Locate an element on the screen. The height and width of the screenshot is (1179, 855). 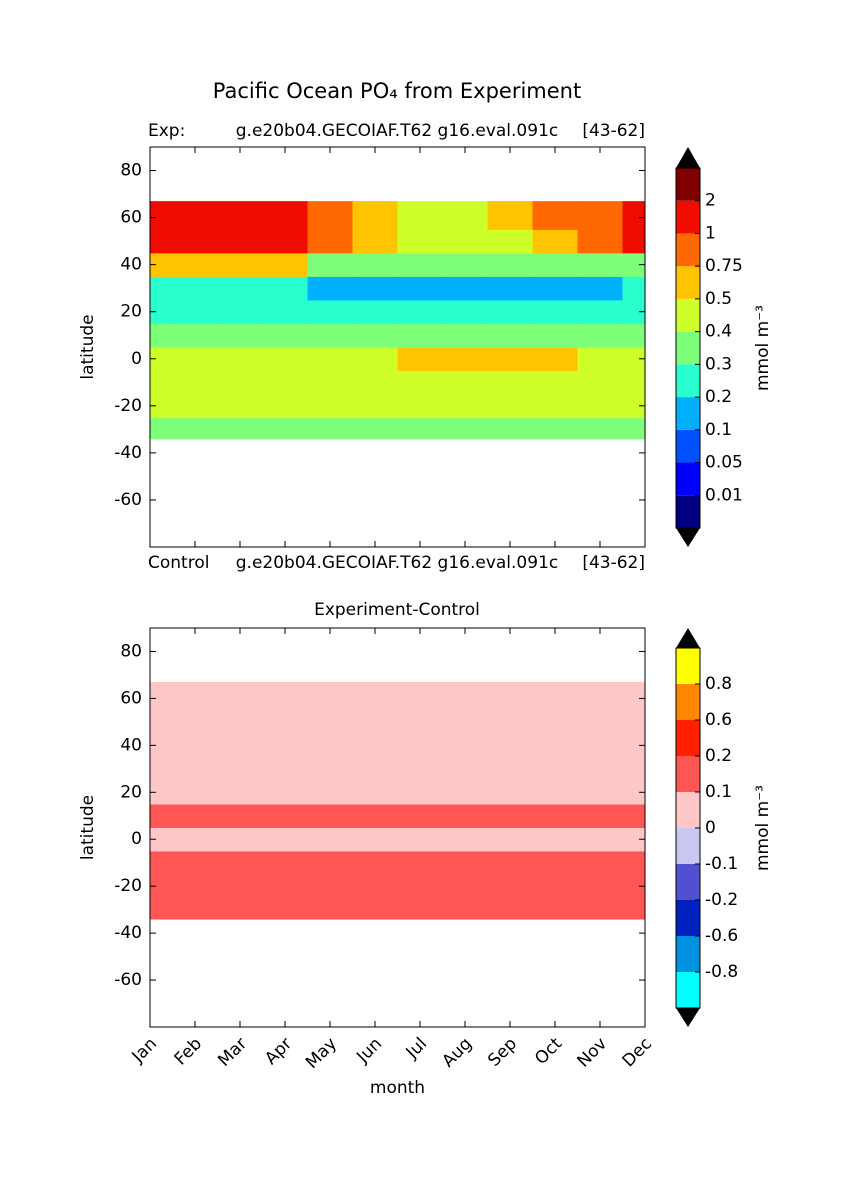
colorbar-tick-label: 0.6 is located at coordinates (718, 720).